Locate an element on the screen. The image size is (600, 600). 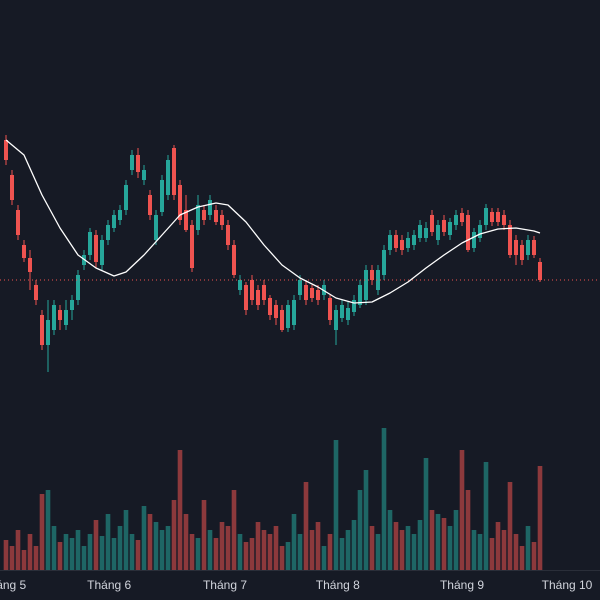
x-tick-label: Tháng 8 is located at coordinates (338, 585).